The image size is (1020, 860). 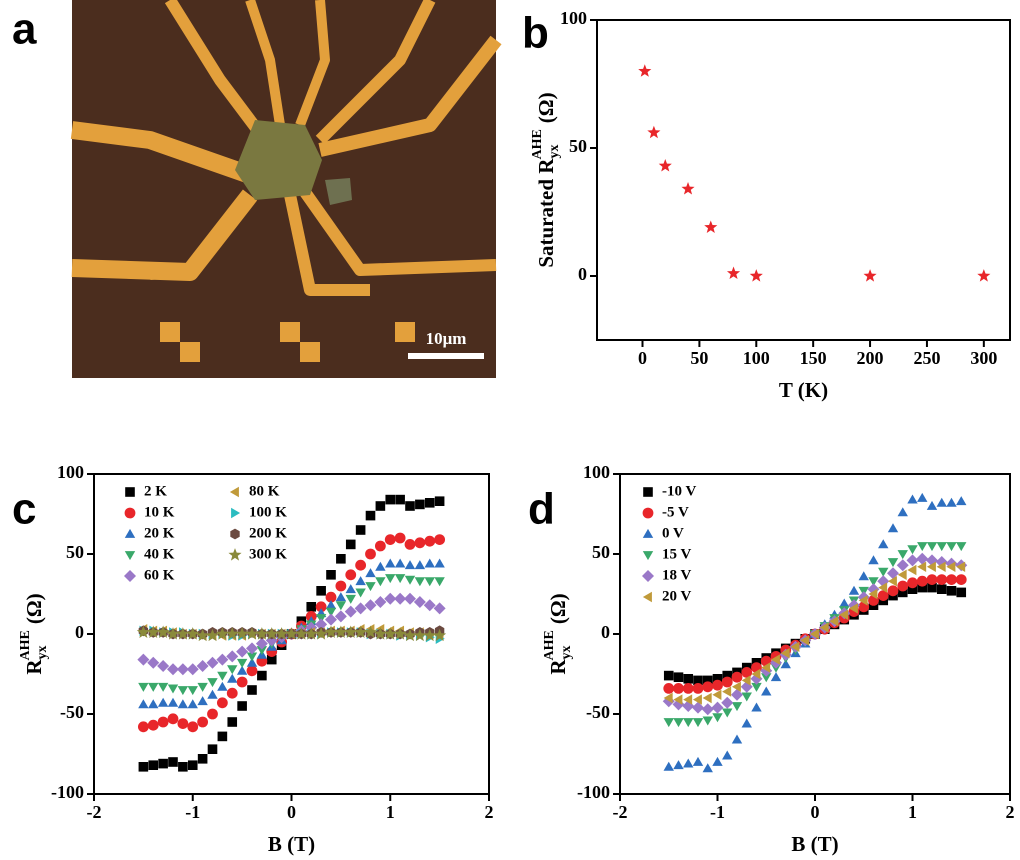 What do you see at coordinates (159, 512) in the screenshot?
I see `legend-label: 10 K` at bounding box center [159, 512].